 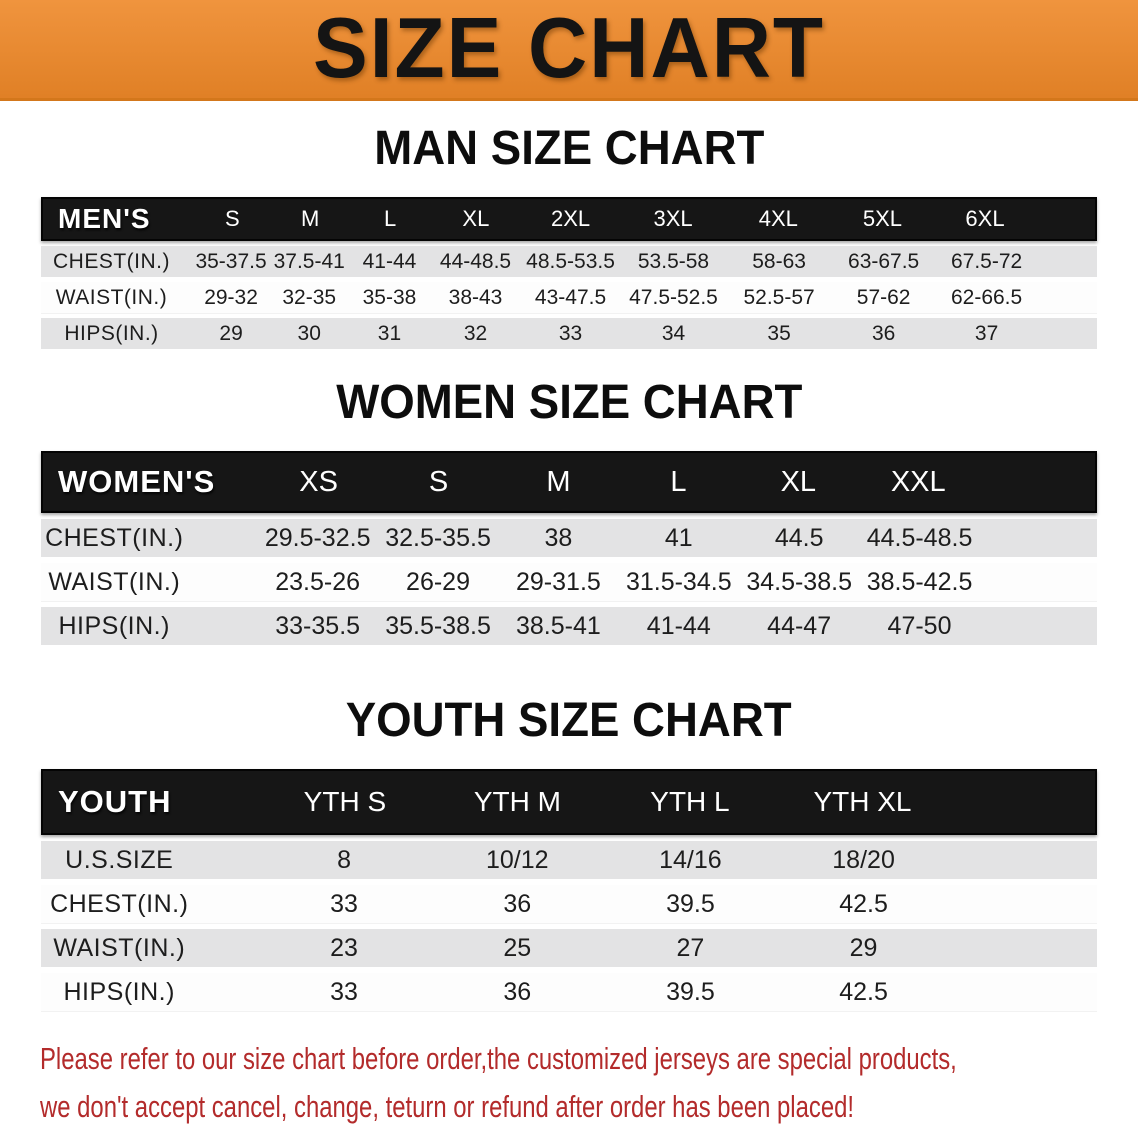 I want to click on size-value: 23.5-26, so click(x=318, y=581).